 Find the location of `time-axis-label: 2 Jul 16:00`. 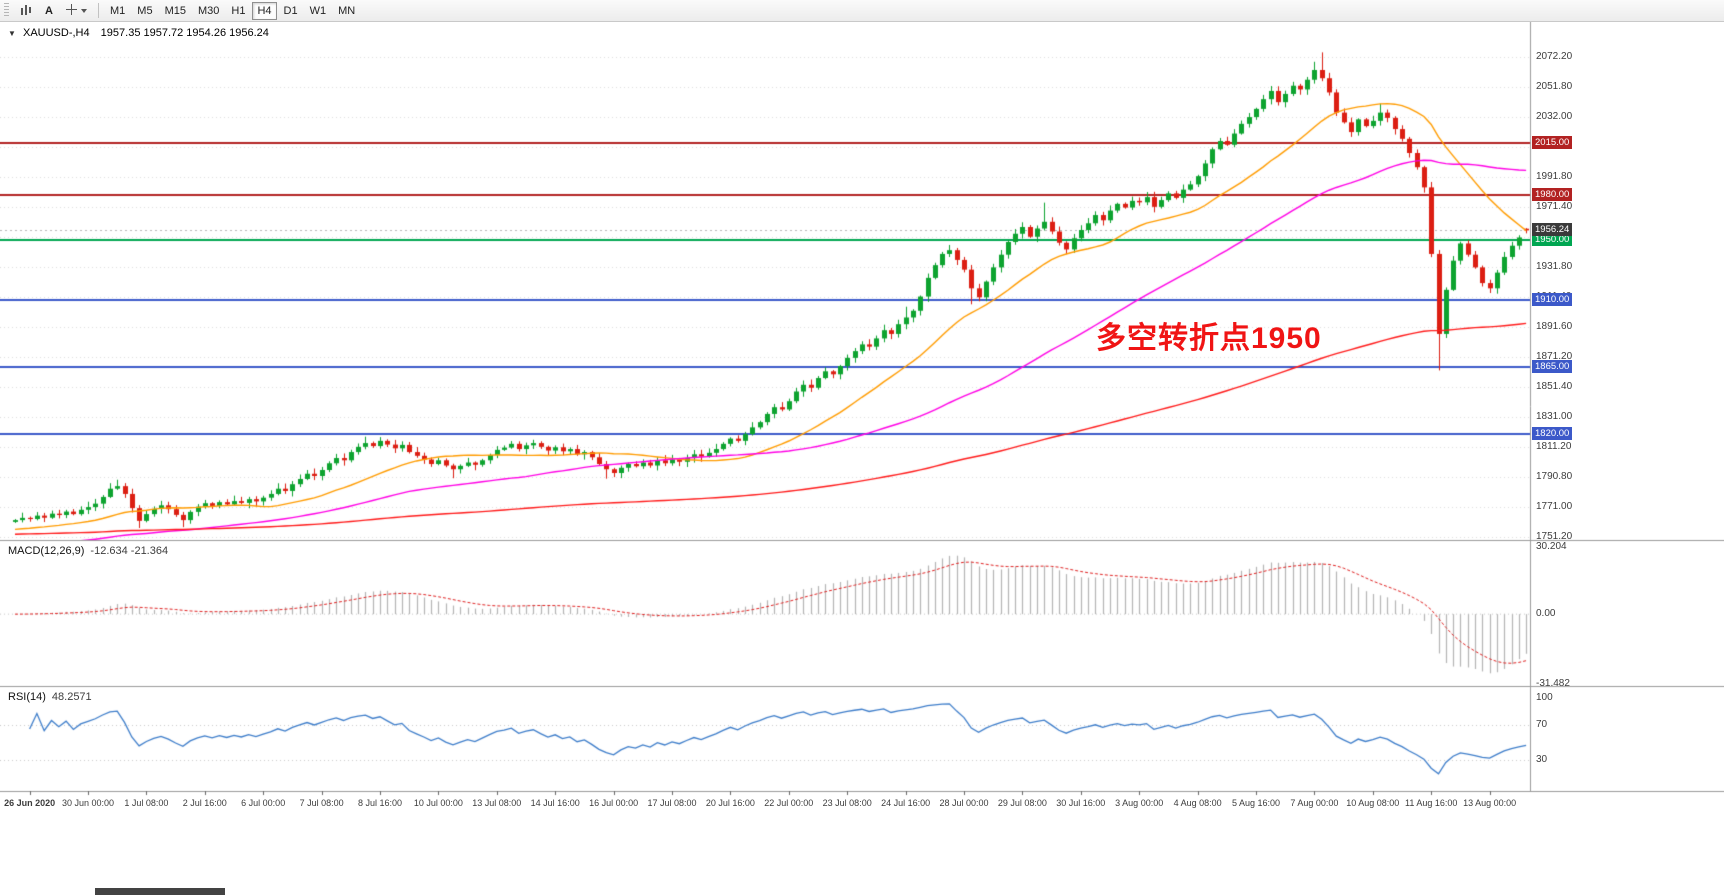

time-axis-label: 2 Jul 16:00 is located at coordinates (204, 803).